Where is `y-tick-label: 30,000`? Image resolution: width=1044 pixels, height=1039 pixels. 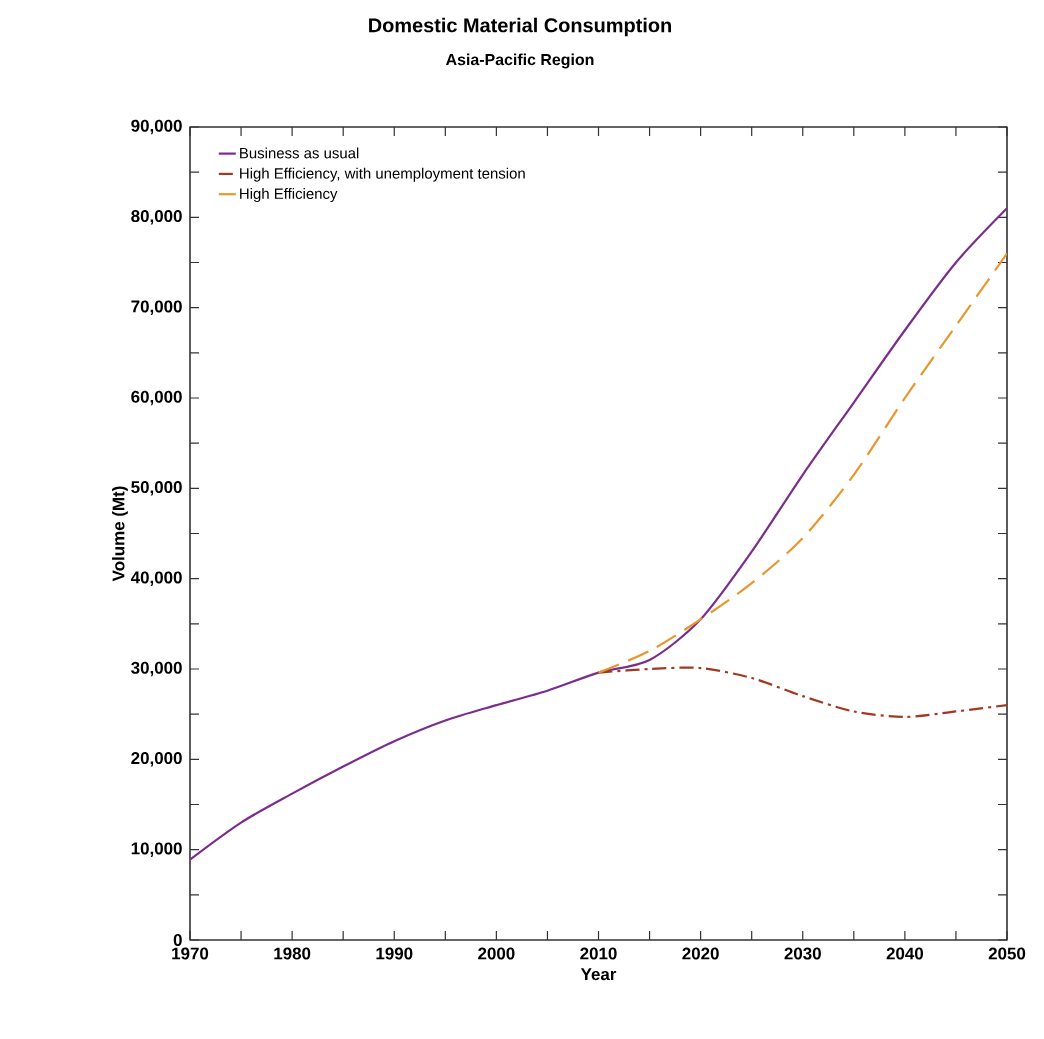
y-tick-label: 30,000 is located at coordinates (156, 669).